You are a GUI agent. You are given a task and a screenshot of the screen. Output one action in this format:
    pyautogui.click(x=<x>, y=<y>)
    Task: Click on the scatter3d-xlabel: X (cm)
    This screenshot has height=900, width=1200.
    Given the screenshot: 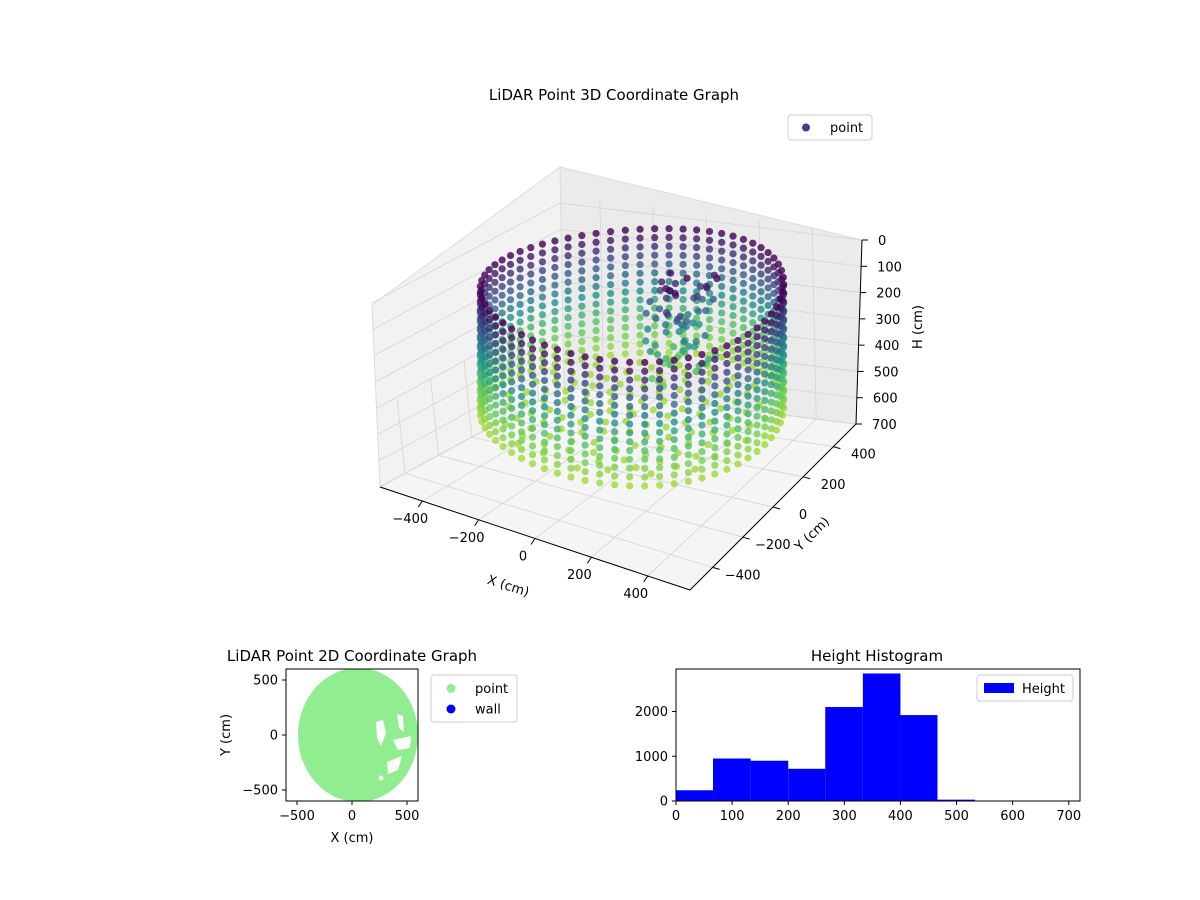 What is the action you would take?
    pyautogui.click(x=508, y=587)
    